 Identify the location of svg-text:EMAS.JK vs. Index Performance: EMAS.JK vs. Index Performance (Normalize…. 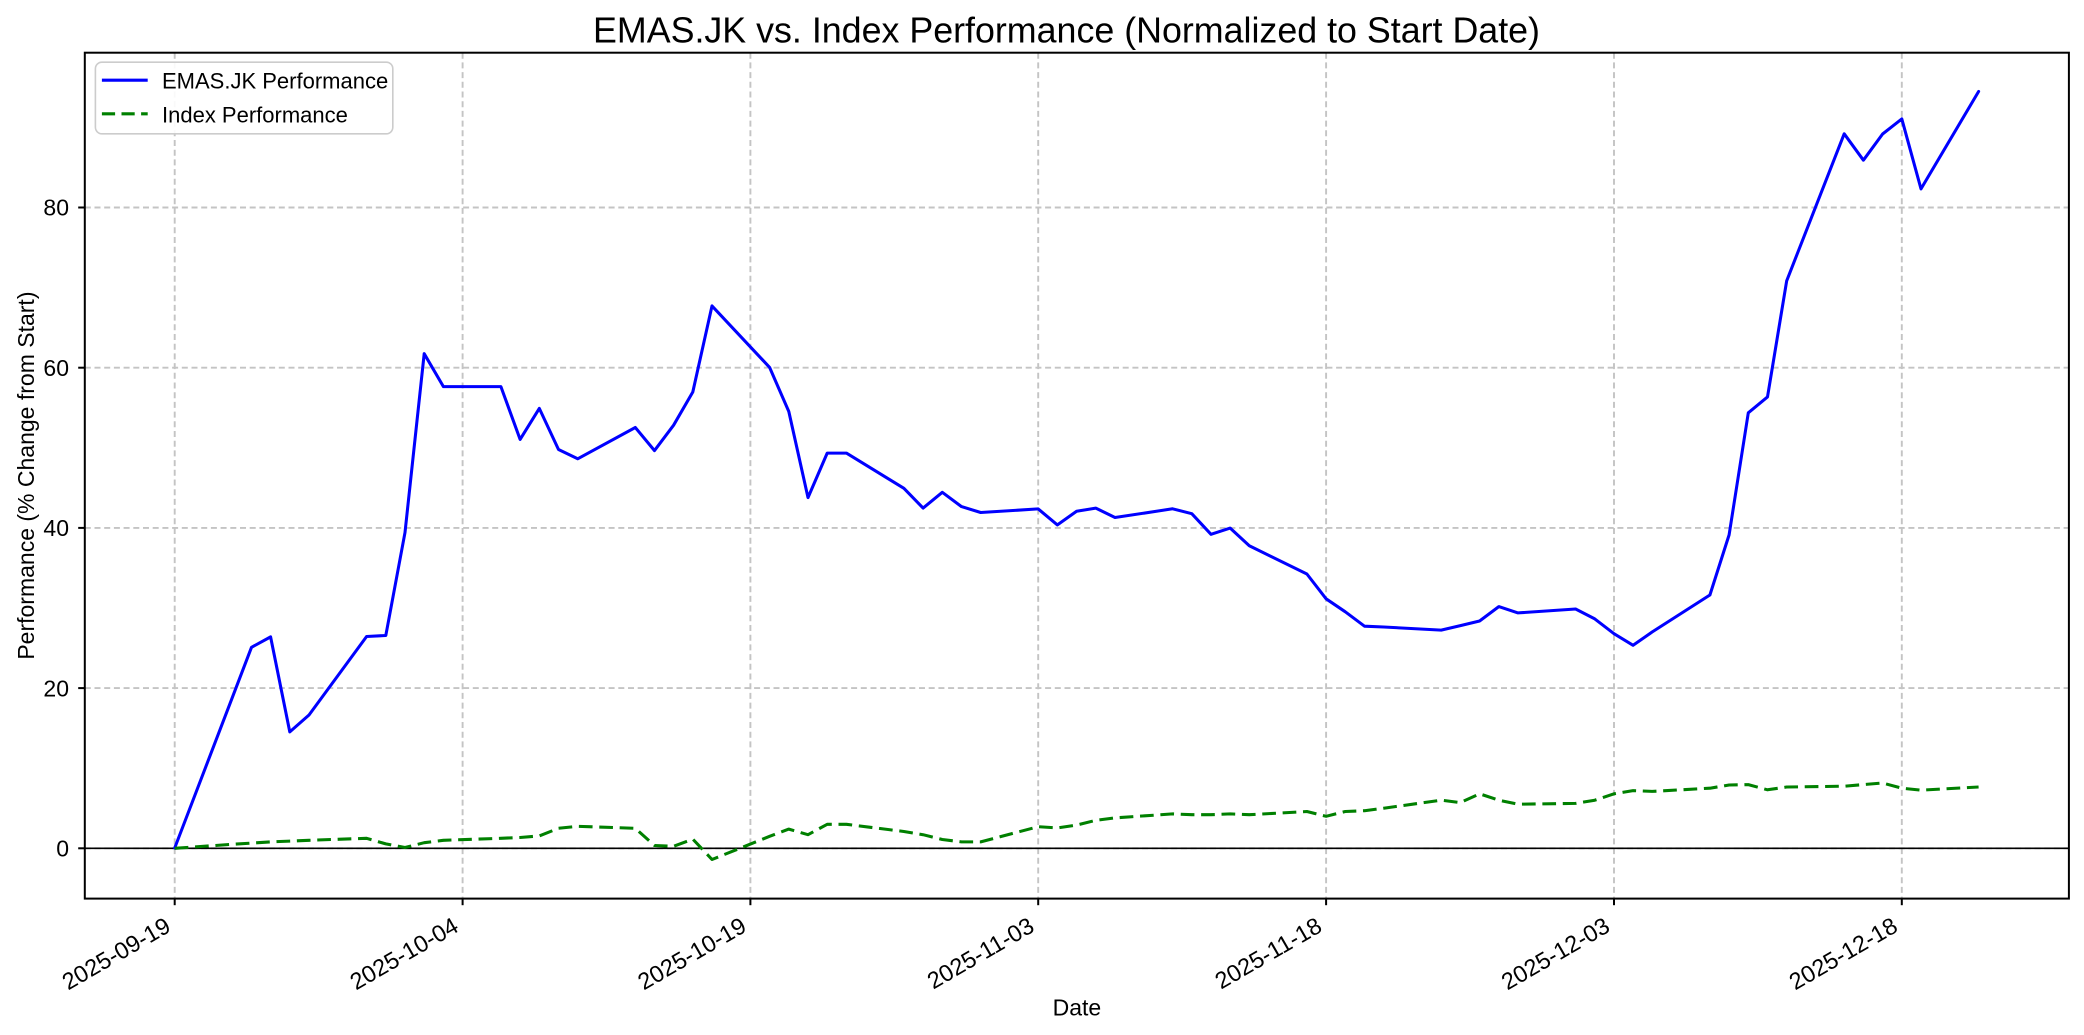
(1066, 30).